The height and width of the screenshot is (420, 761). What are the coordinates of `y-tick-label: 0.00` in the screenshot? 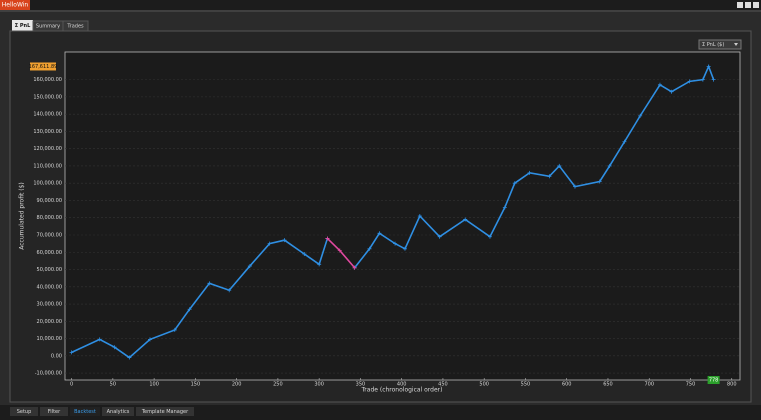 It's located at (56, 356).